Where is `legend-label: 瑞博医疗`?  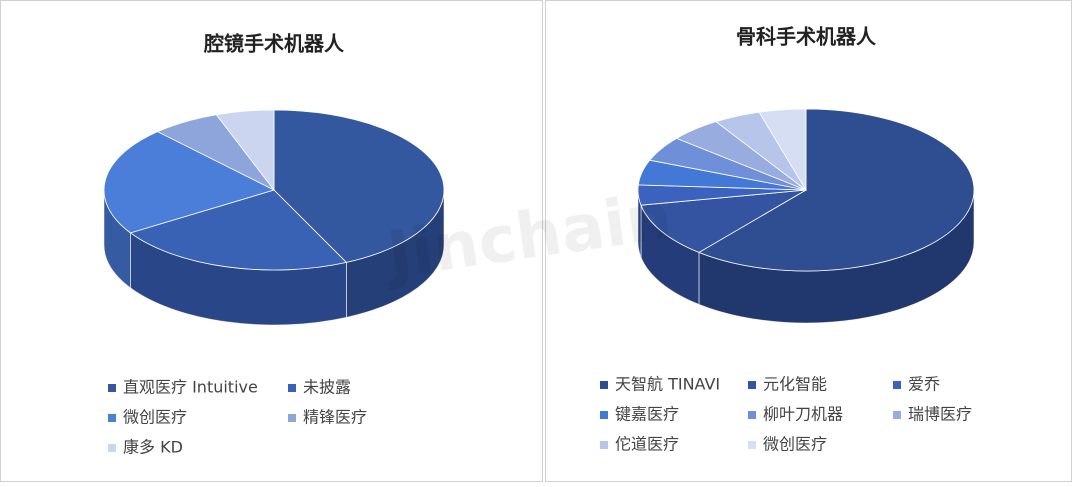 legend-label: 瑞博医疗 is located at coordinates (940, 414).